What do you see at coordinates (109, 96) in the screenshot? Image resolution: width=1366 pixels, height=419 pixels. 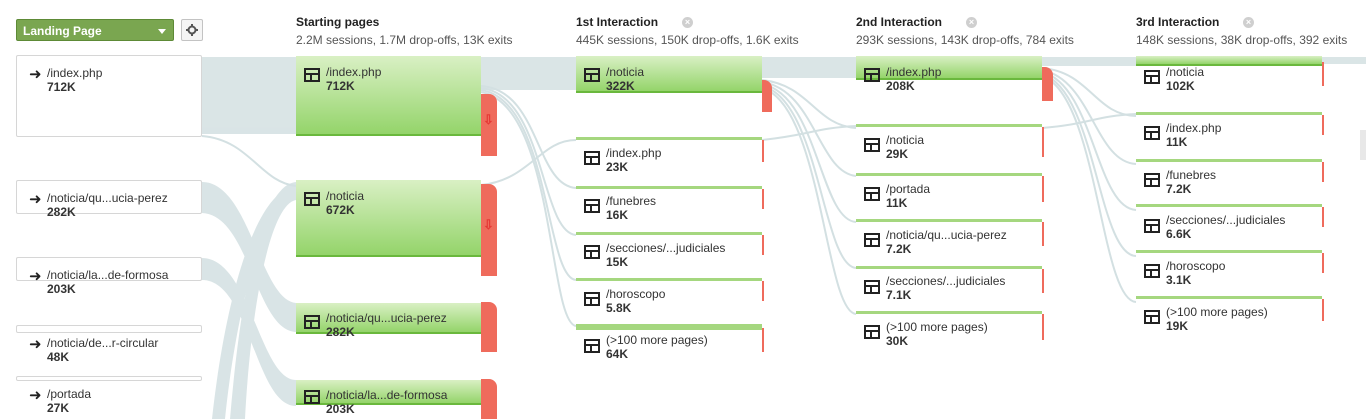 I see `landing-node: ➜ /index.php 712K` at bounding box center [109, 96].